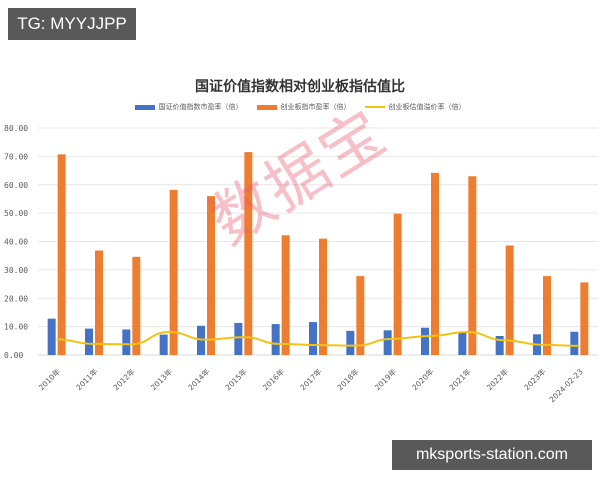 Image resolution: width=600 pixels, height=480 pixels. What do you see at coordinates (16, 156) in the screenshot?
I see `y-tick-label: 70.00` at bounding box center [16, 156].